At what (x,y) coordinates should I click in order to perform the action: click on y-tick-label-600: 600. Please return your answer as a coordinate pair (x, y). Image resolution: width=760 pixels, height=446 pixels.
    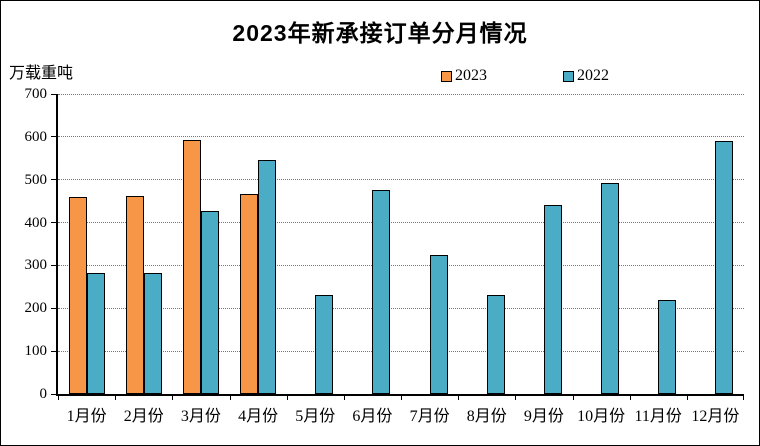
    Looking at the image, I should click on (36, 136).